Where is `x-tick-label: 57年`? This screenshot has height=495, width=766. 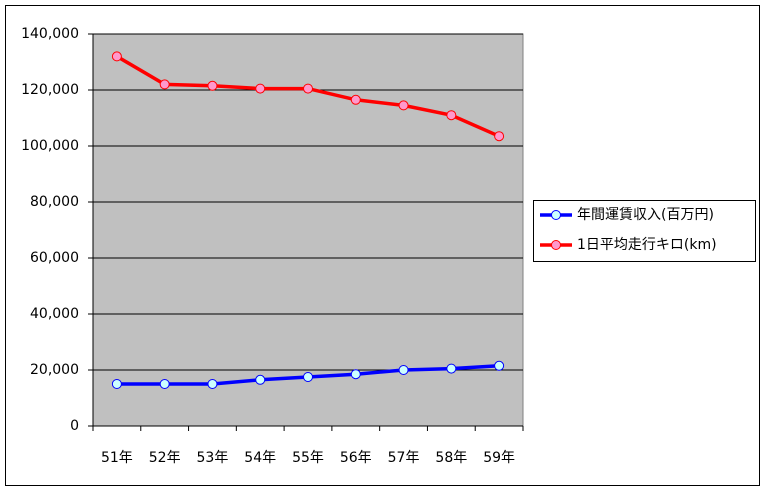
x-tick-label: 57年 is located at coordinates (404, 458).